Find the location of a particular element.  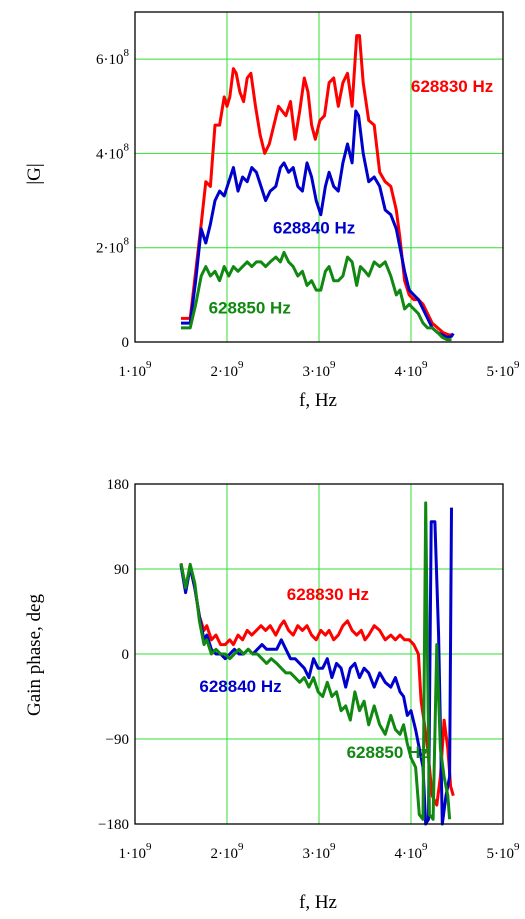

y-tick-label-mantissa: 90 is located at coordinates (121, 570).